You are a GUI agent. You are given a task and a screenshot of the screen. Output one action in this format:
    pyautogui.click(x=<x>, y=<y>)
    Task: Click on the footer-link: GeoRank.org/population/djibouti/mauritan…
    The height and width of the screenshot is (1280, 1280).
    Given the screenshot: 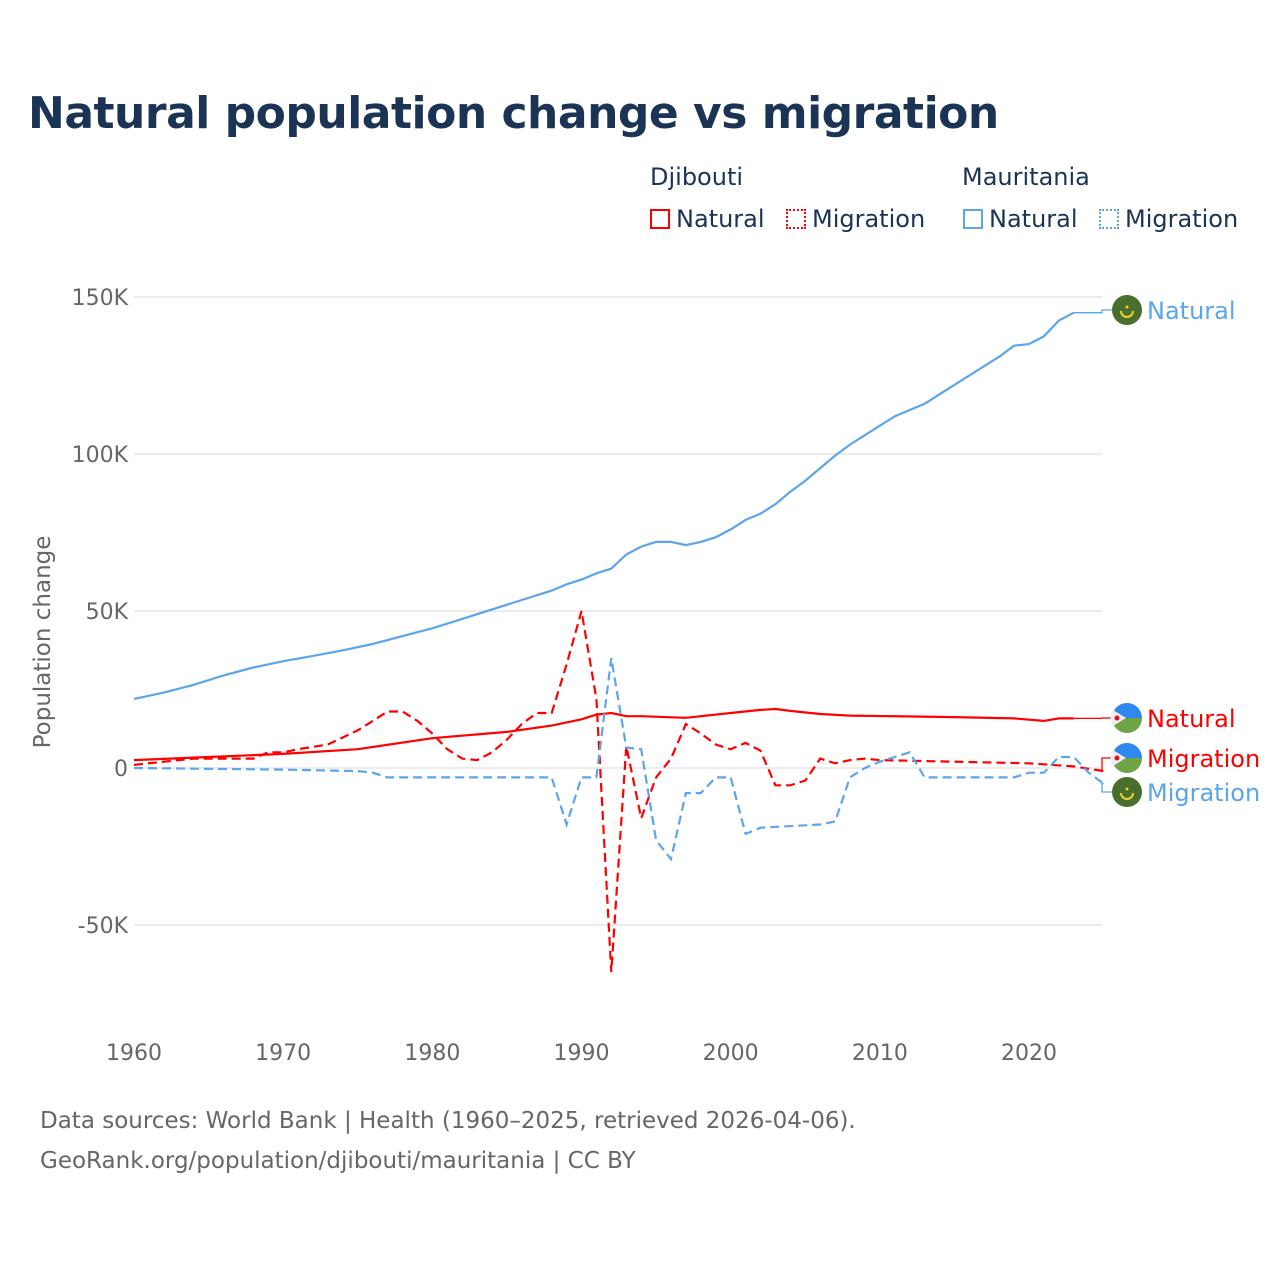 What is the action you would take?
    pyautogui.click(x=338, y=1161)
    